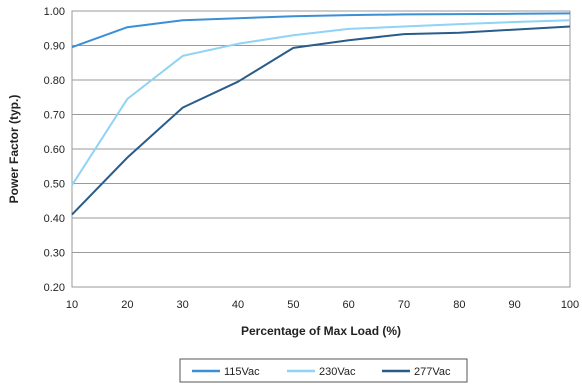 The height and width of the screenshot is (387, 582). Describe the element at coordinates (337, 372) in the screenshot. I see `legend-label-230vac: 230Vac` at that location.